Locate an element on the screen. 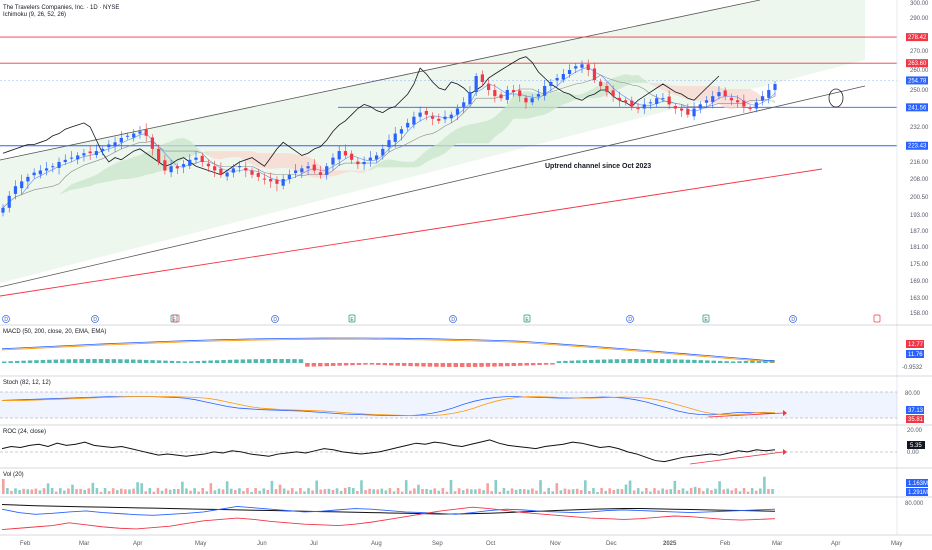 Image resolution: width=932 pixels, height=550 pixels. time-label-10: Dec is located at coordinates (611, 544).